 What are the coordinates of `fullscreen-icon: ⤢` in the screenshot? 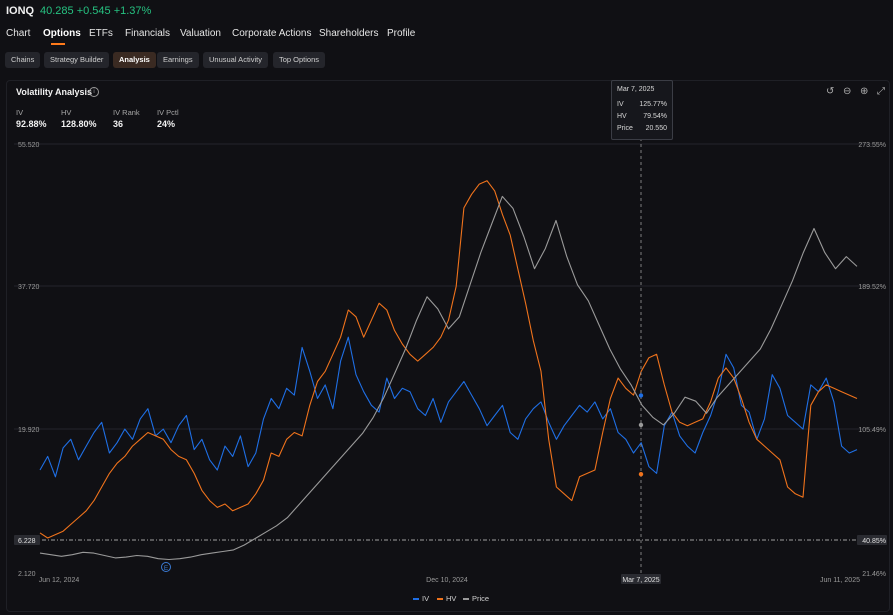 It's located at (881, 91).